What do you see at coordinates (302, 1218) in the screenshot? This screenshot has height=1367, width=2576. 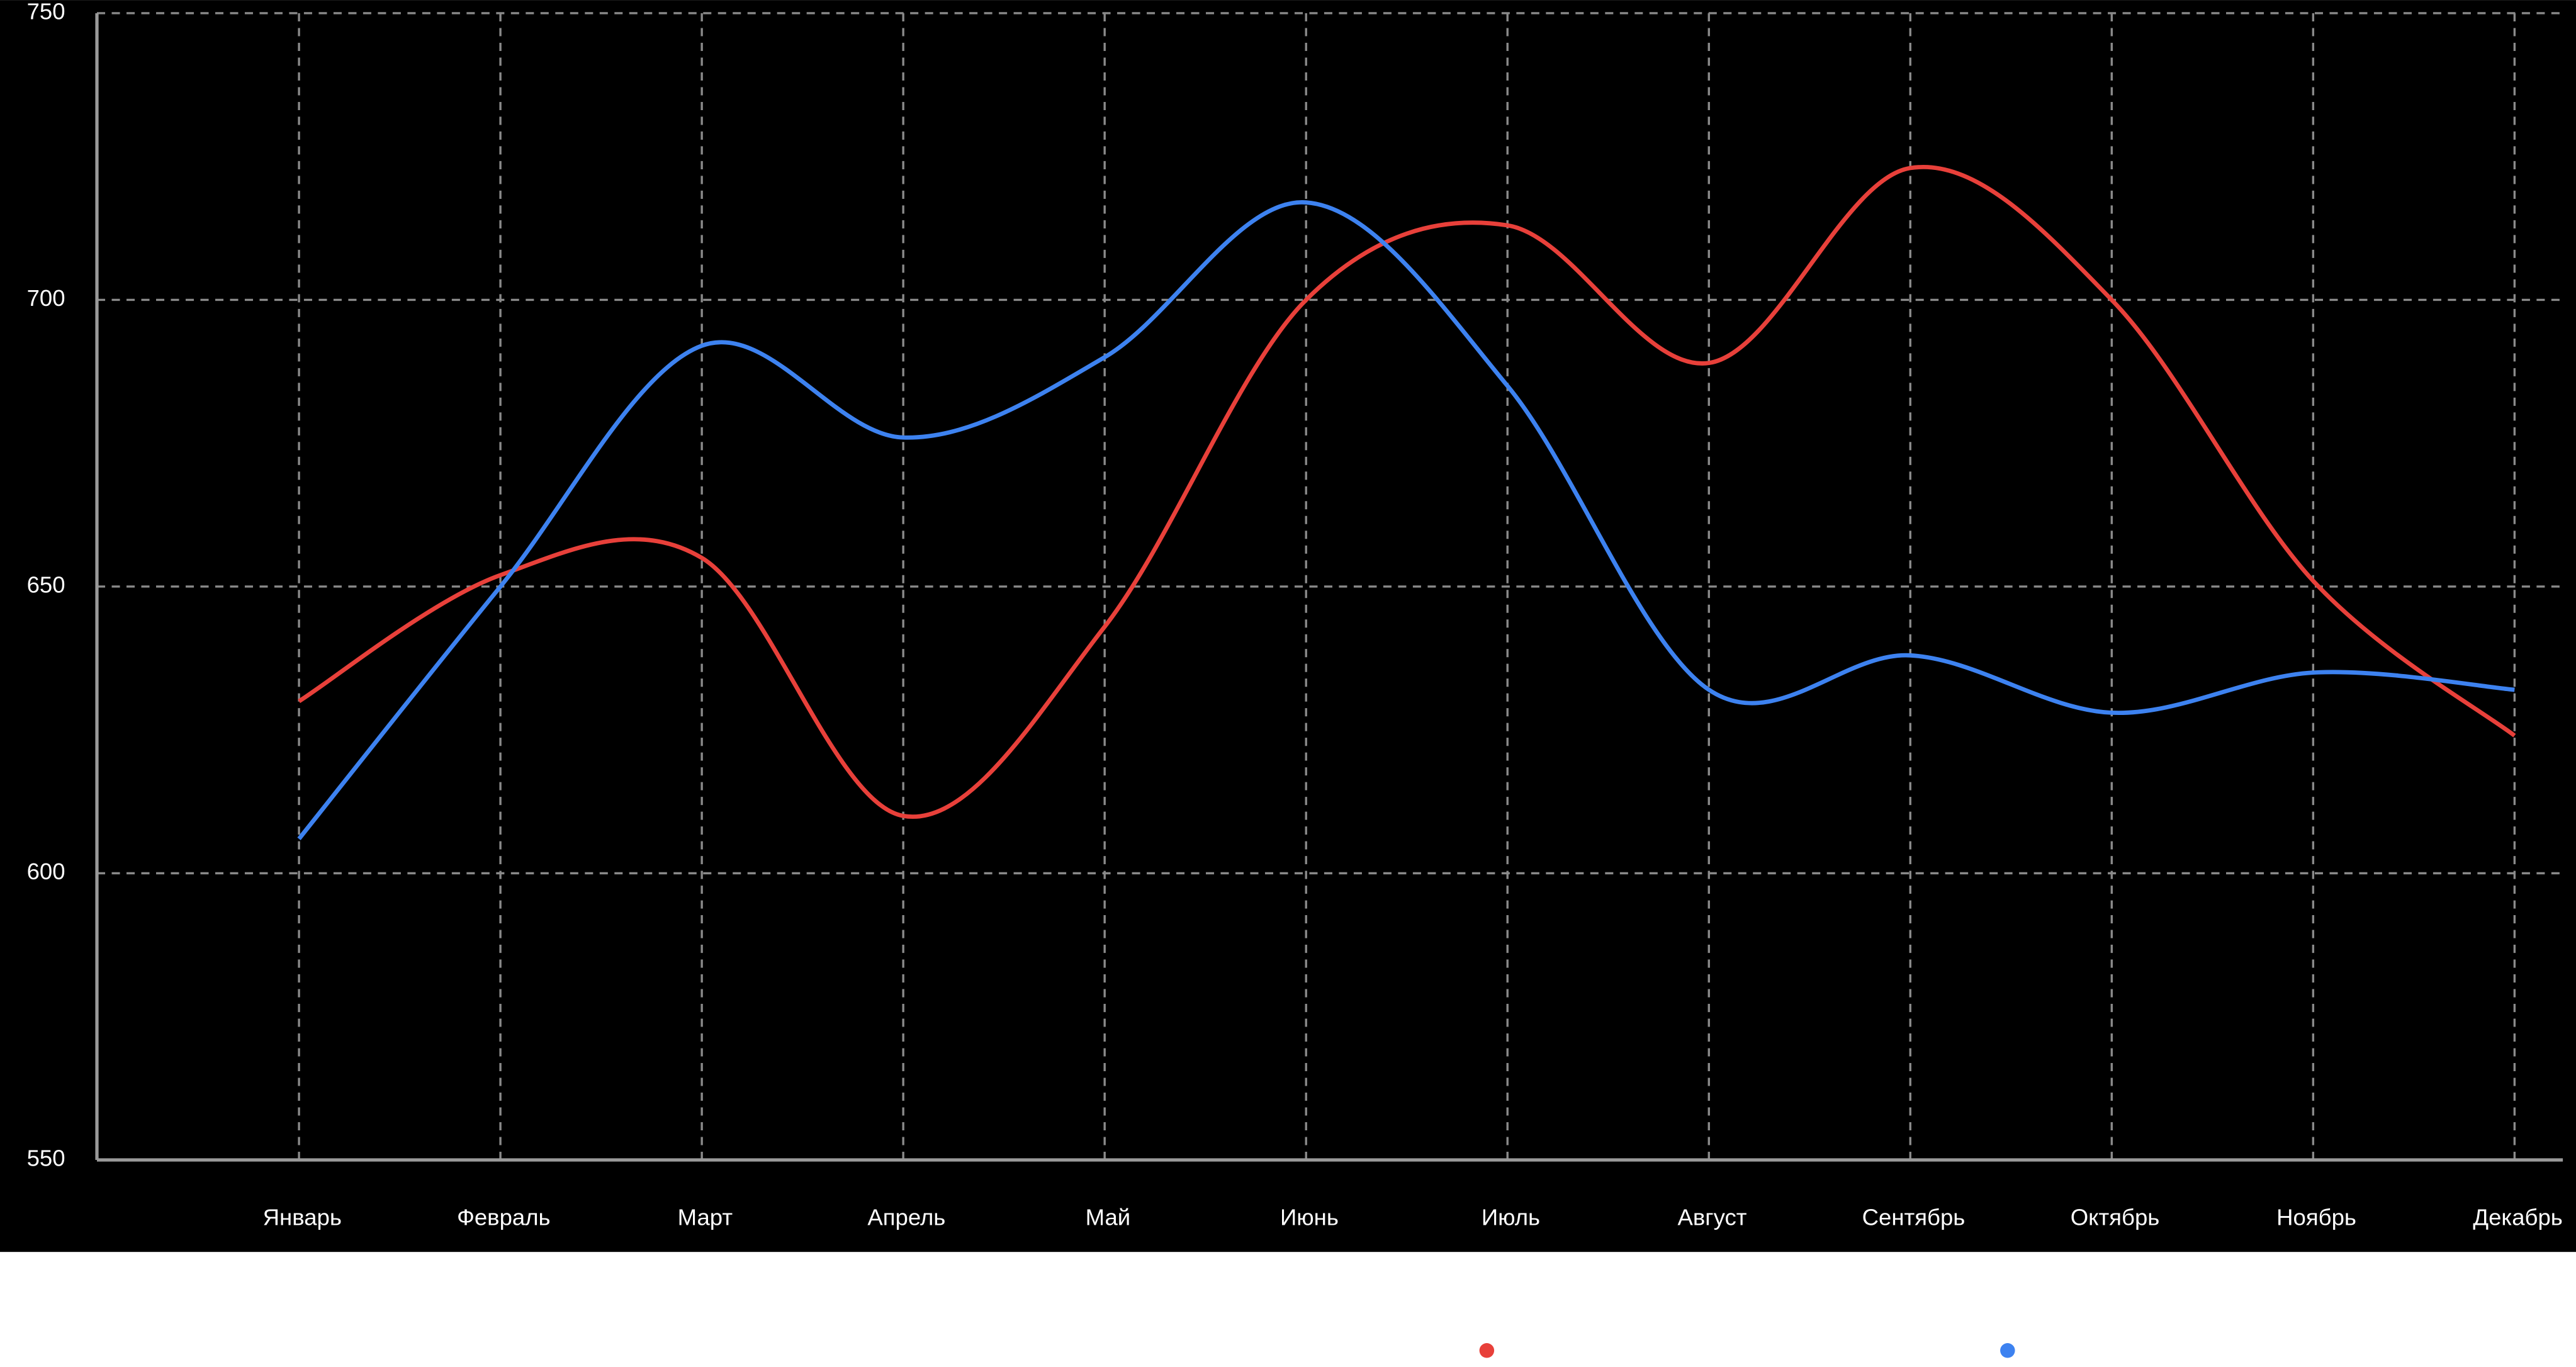 I see `x-tick-label: Январь` at bounding box center [302, 1218].